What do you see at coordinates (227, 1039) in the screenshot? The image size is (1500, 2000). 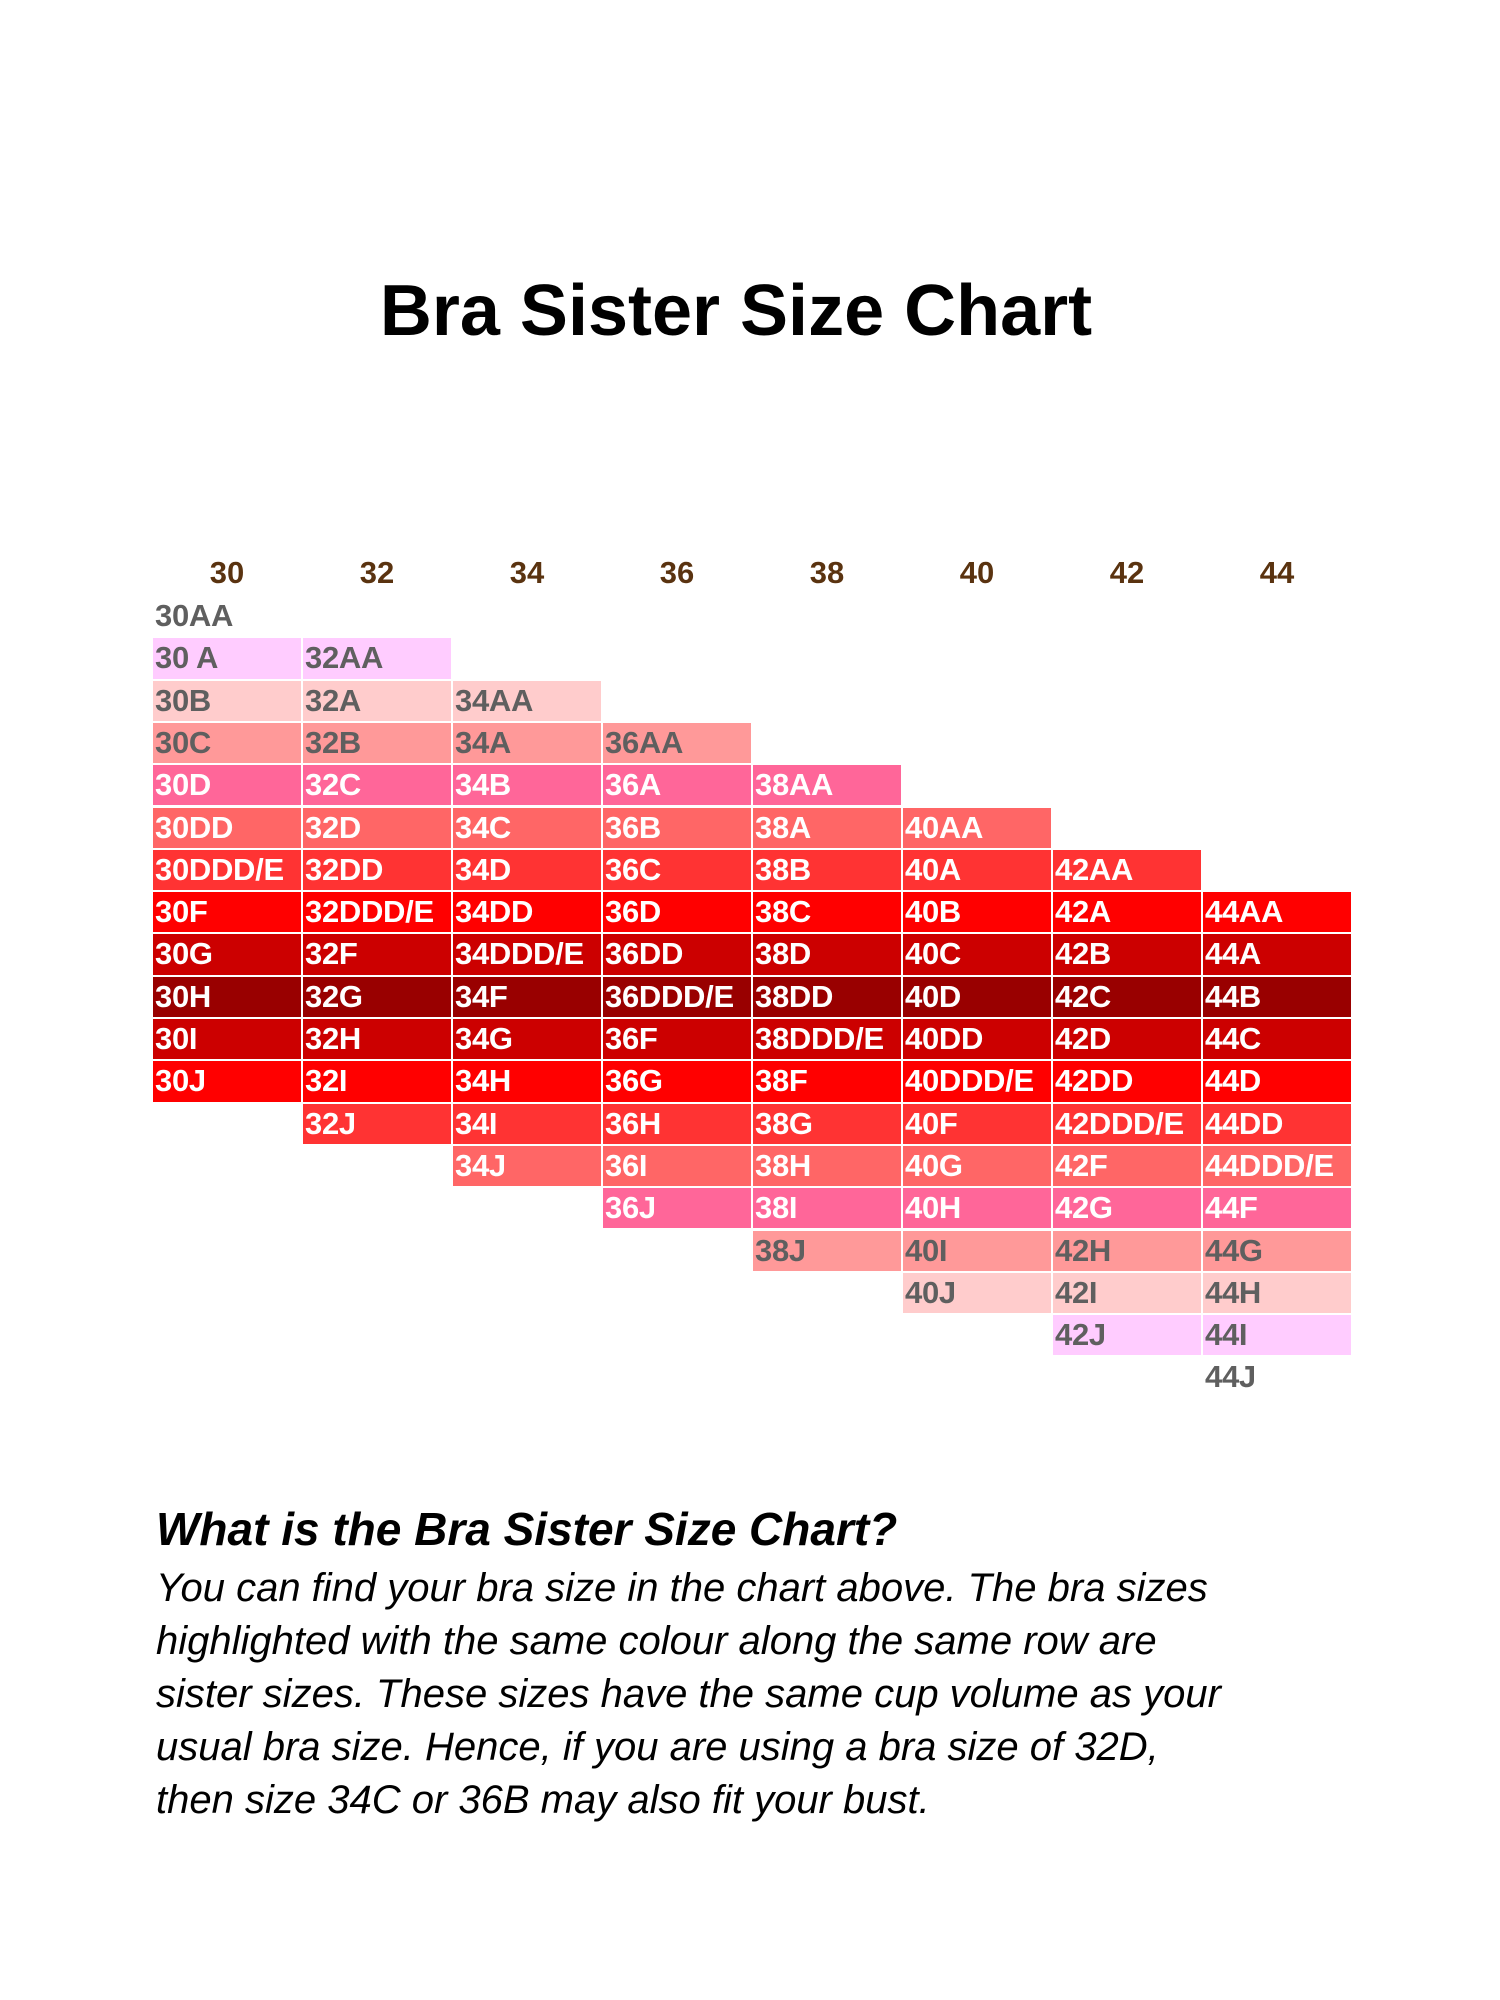 I see `size-cell: 30I` at bounding box center [227, 1039].